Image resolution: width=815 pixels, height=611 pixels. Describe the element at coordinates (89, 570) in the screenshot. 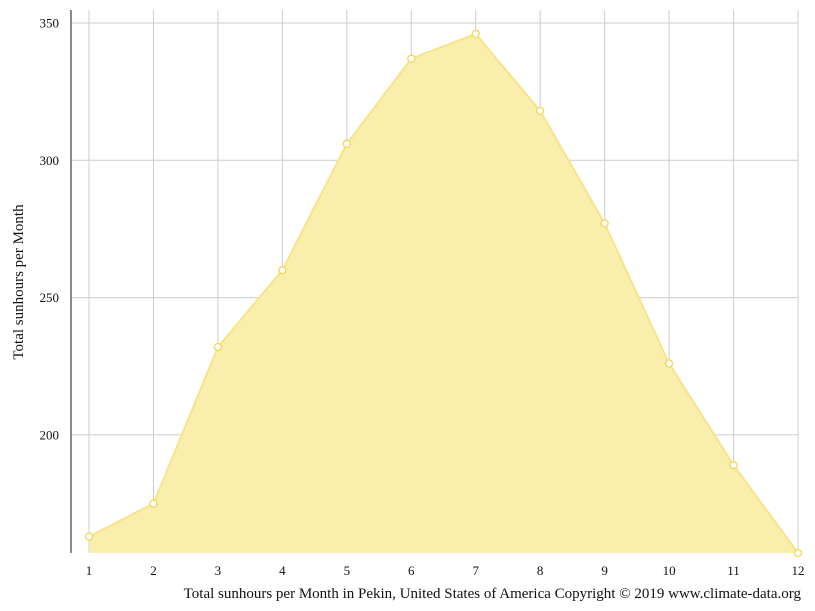

I see `x-tick-label: 1` at that location.